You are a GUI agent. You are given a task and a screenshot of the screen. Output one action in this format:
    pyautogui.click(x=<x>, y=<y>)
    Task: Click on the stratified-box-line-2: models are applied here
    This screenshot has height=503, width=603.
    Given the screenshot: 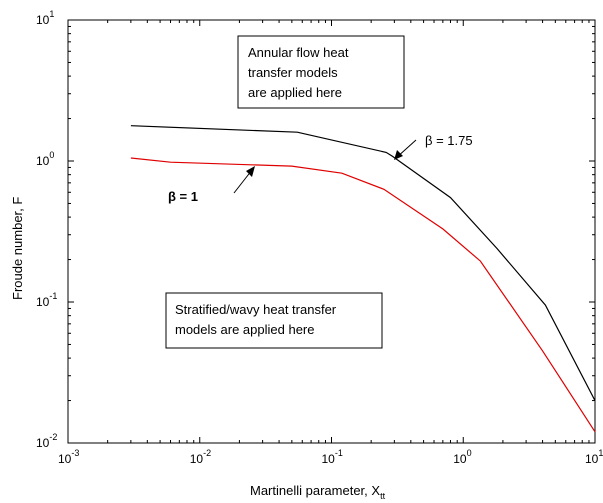 What is the action you would take?
    pyautogui.click(x=244, y=329)
    